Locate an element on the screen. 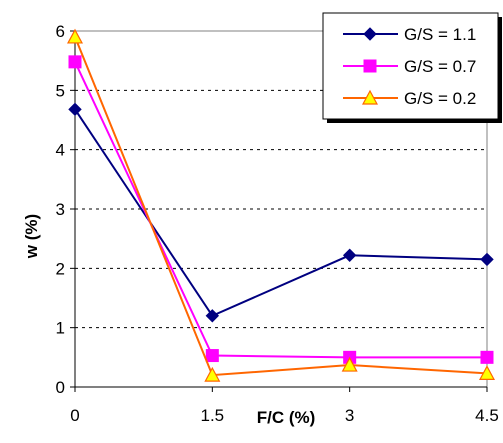  x-tick-label: 4.5 is located at coordinates (487, 415).